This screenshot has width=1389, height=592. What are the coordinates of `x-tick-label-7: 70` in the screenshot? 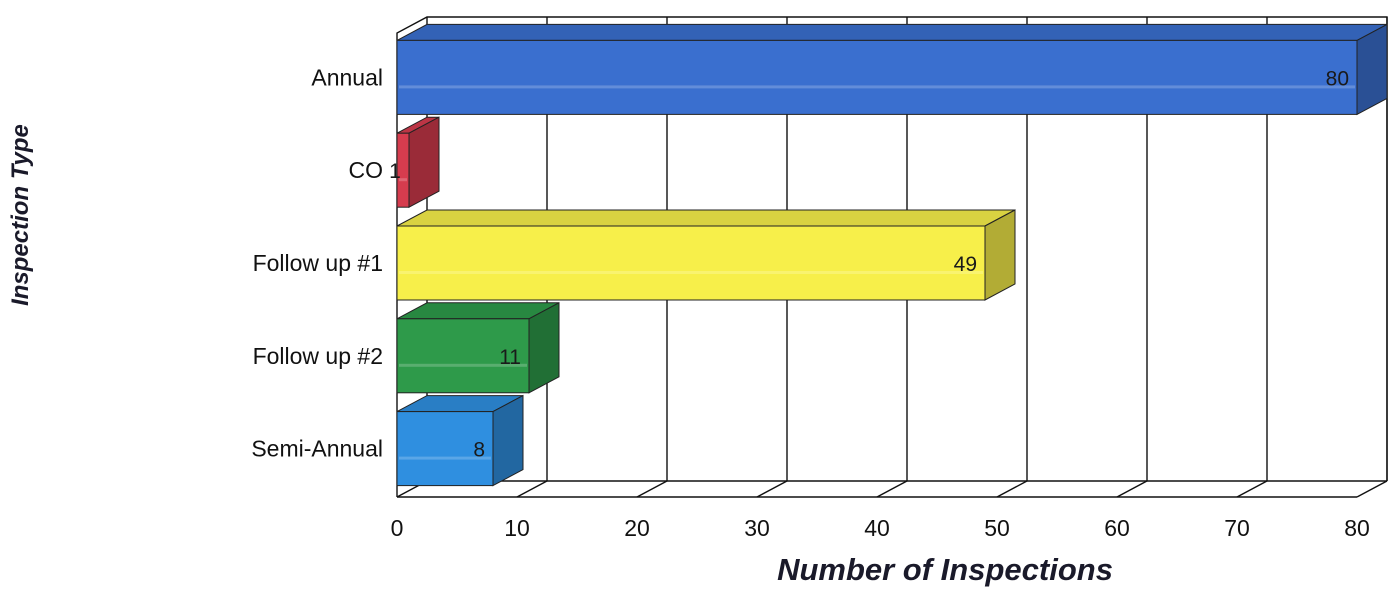 It's located at (1237, 528).